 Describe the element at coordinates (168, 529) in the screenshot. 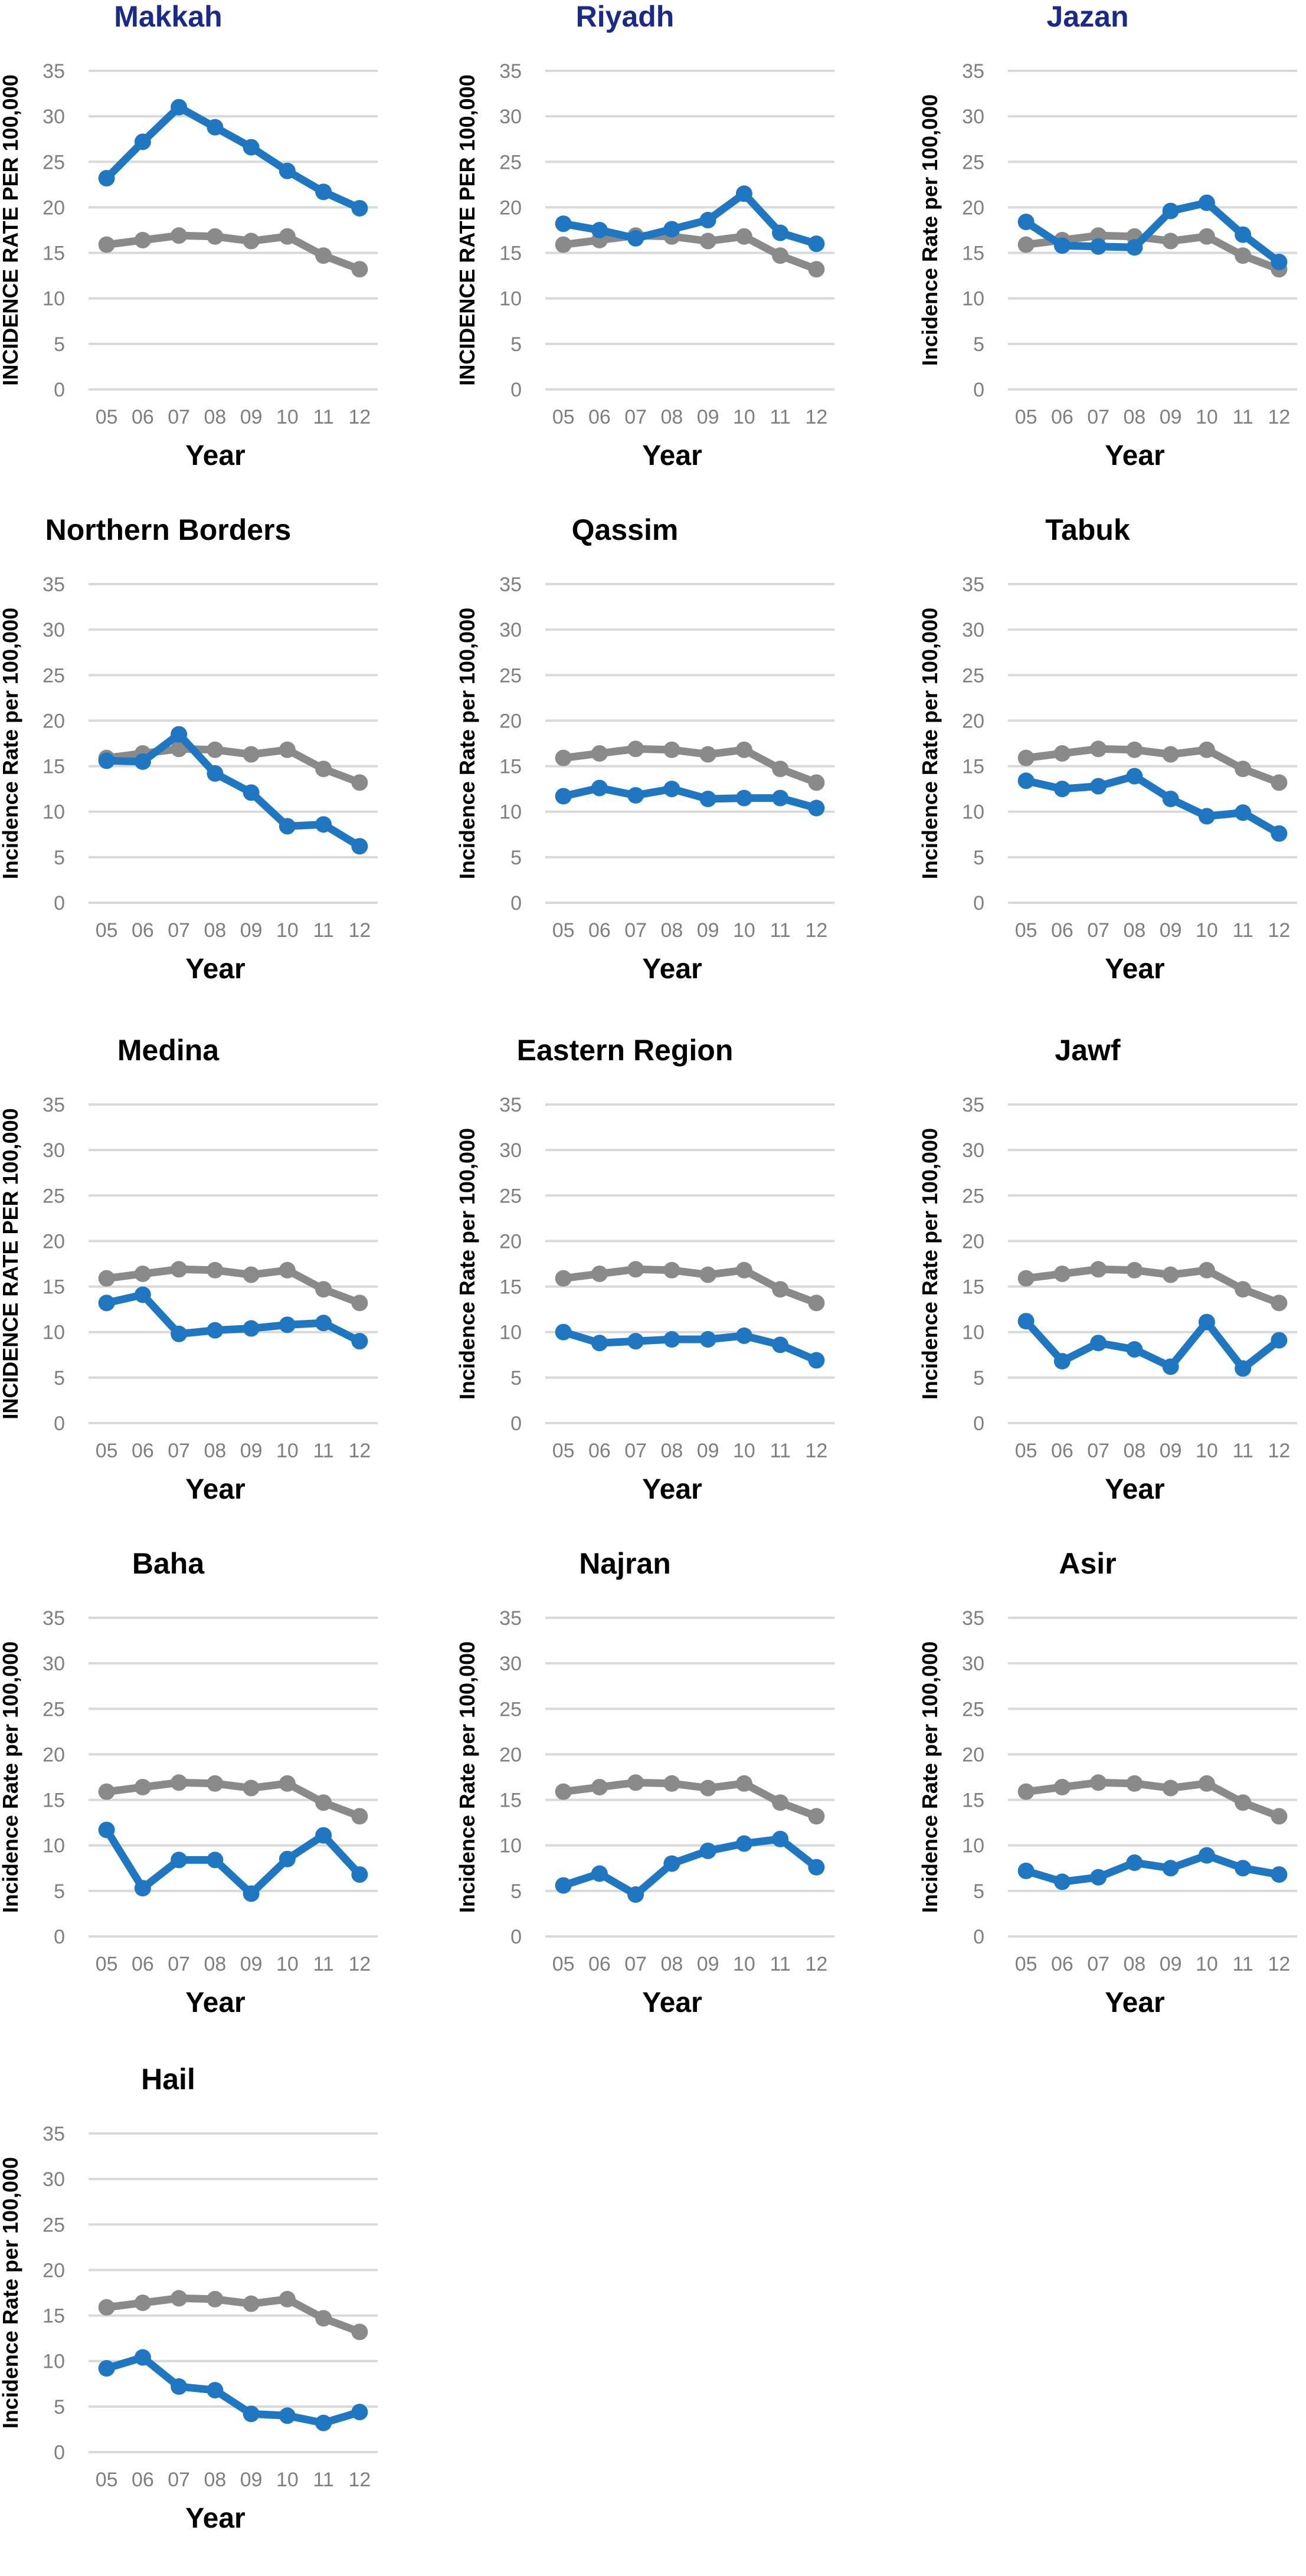

I see `chart-title: Northern Borders` at that location.